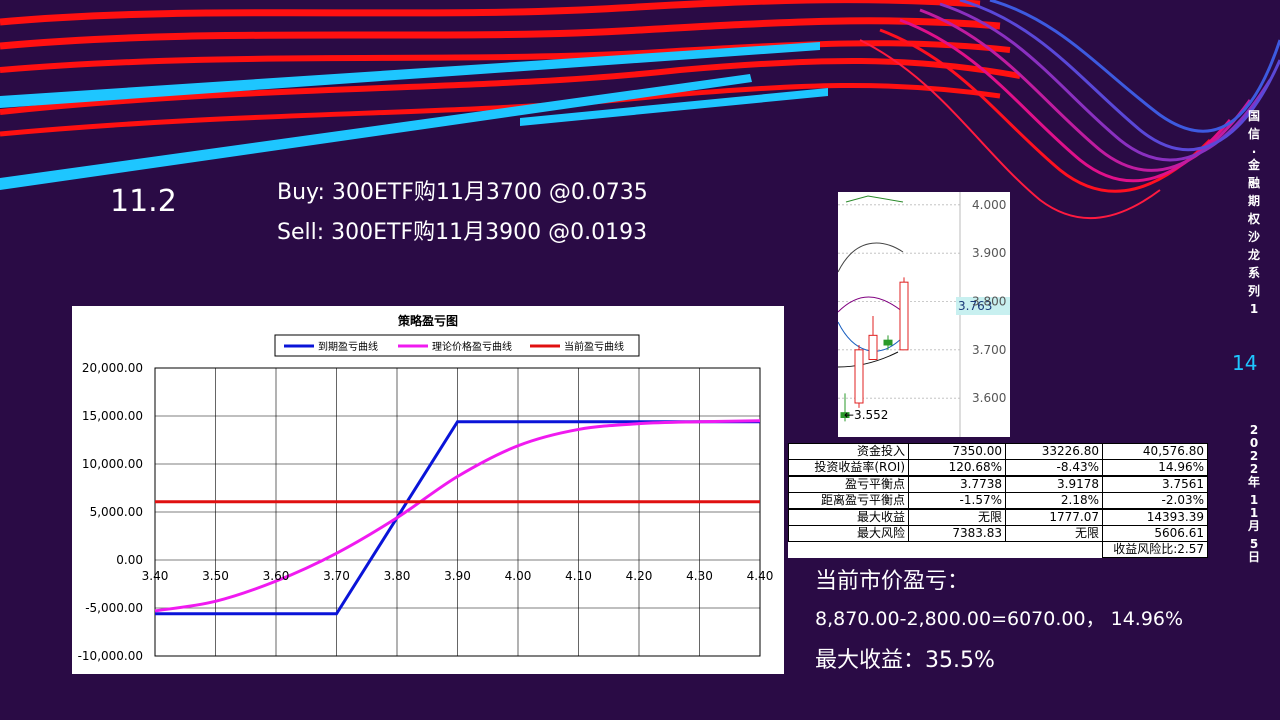  I want to click on stats-row: 距离盈亏平衡点 -1.57% 2.18% -2.03%, so click(998, 501).